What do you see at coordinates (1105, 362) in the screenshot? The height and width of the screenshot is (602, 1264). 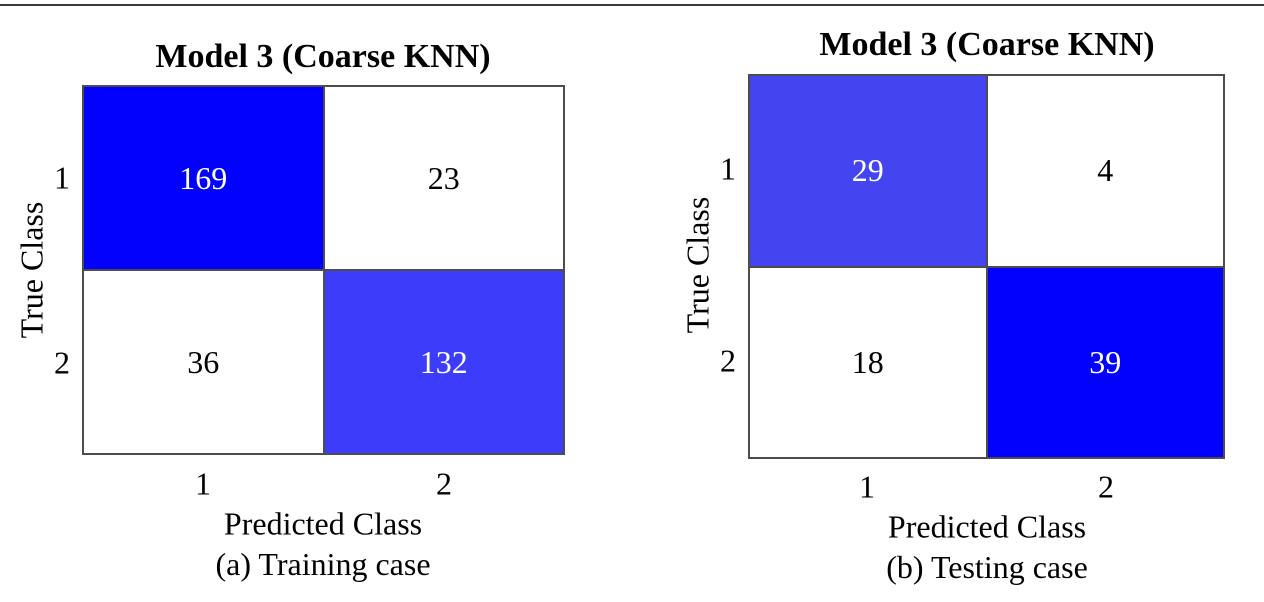 I see `panel-b-cell-r2c2: 39` at bounding box center [1105, 362].